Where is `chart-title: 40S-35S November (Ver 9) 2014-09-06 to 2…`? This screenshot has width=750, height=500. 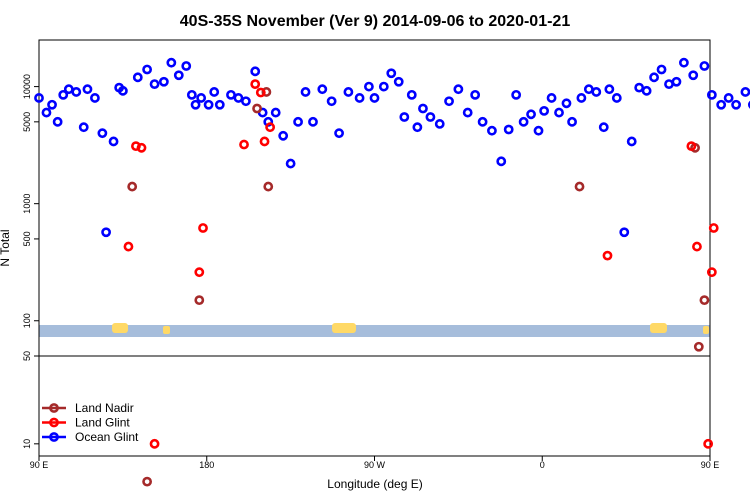 chart-title: 40S-35S November (Ver 9) 2014-09-06 to 2… is located at coordinates (375, 21).